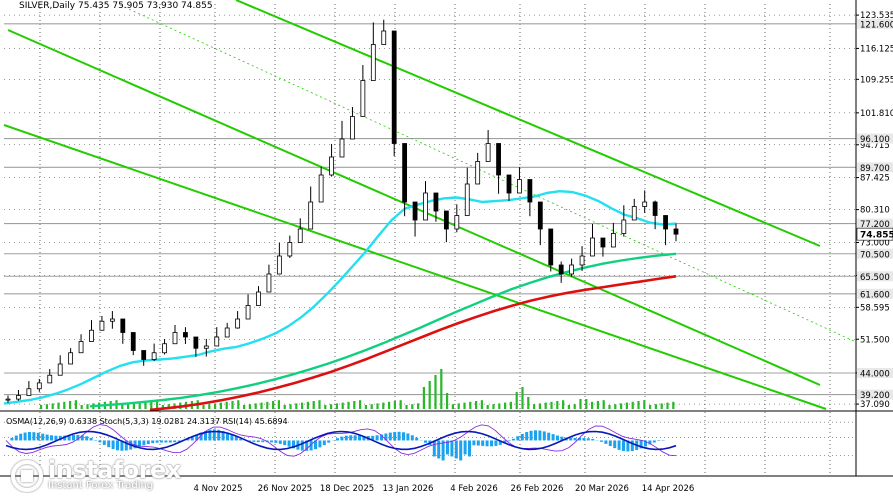  I want to click on y-tick-label: 94.715, so click(875, 146).